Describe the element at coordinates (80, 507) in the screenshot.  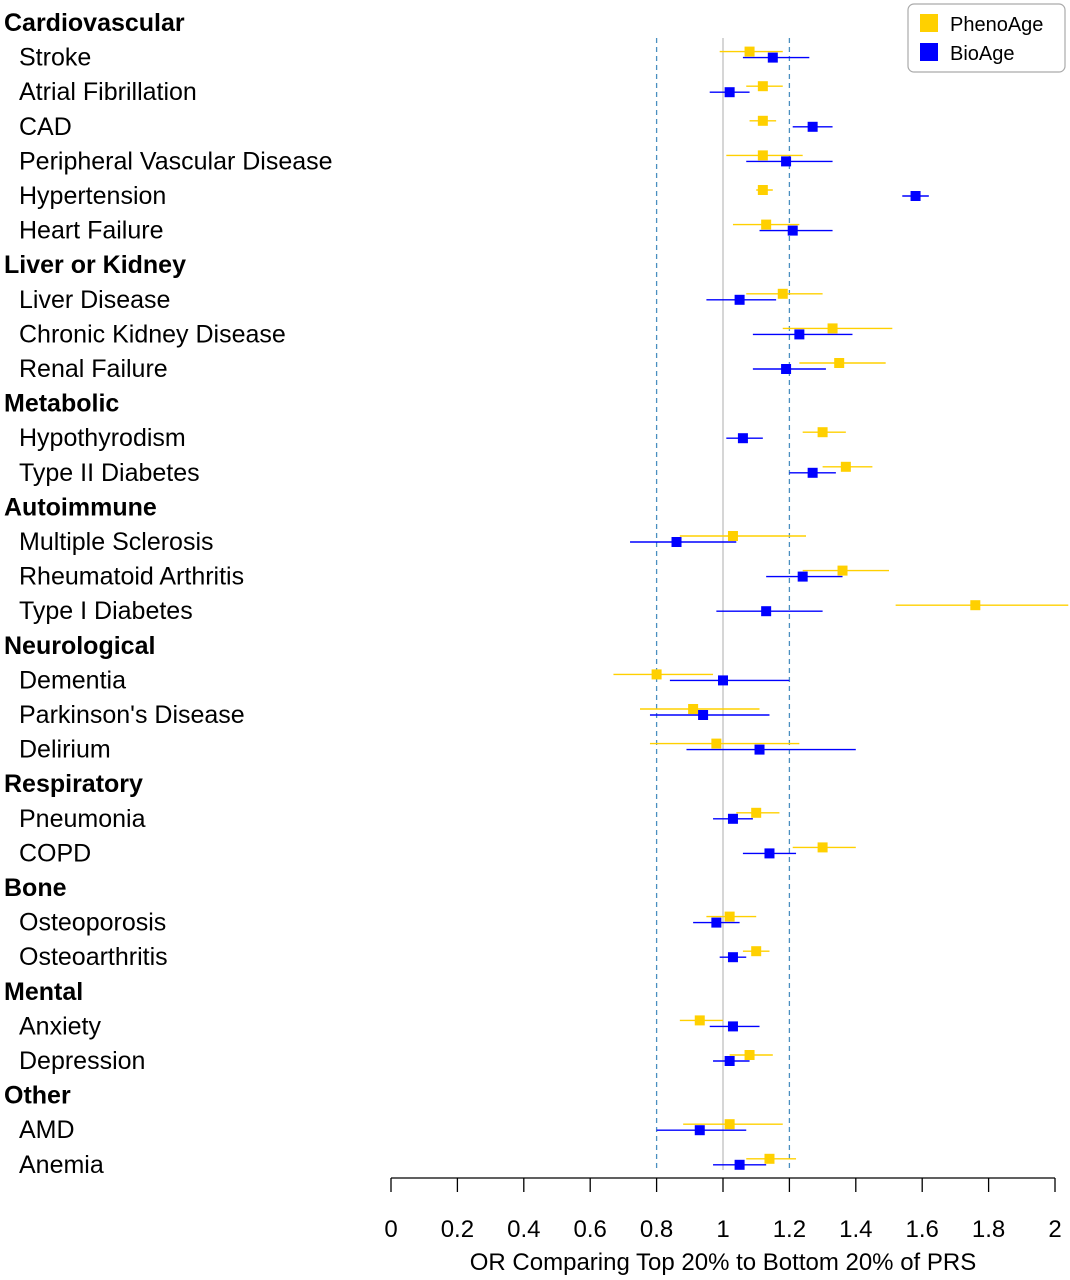
I see `group-label-3: Autoimmune` at that location.